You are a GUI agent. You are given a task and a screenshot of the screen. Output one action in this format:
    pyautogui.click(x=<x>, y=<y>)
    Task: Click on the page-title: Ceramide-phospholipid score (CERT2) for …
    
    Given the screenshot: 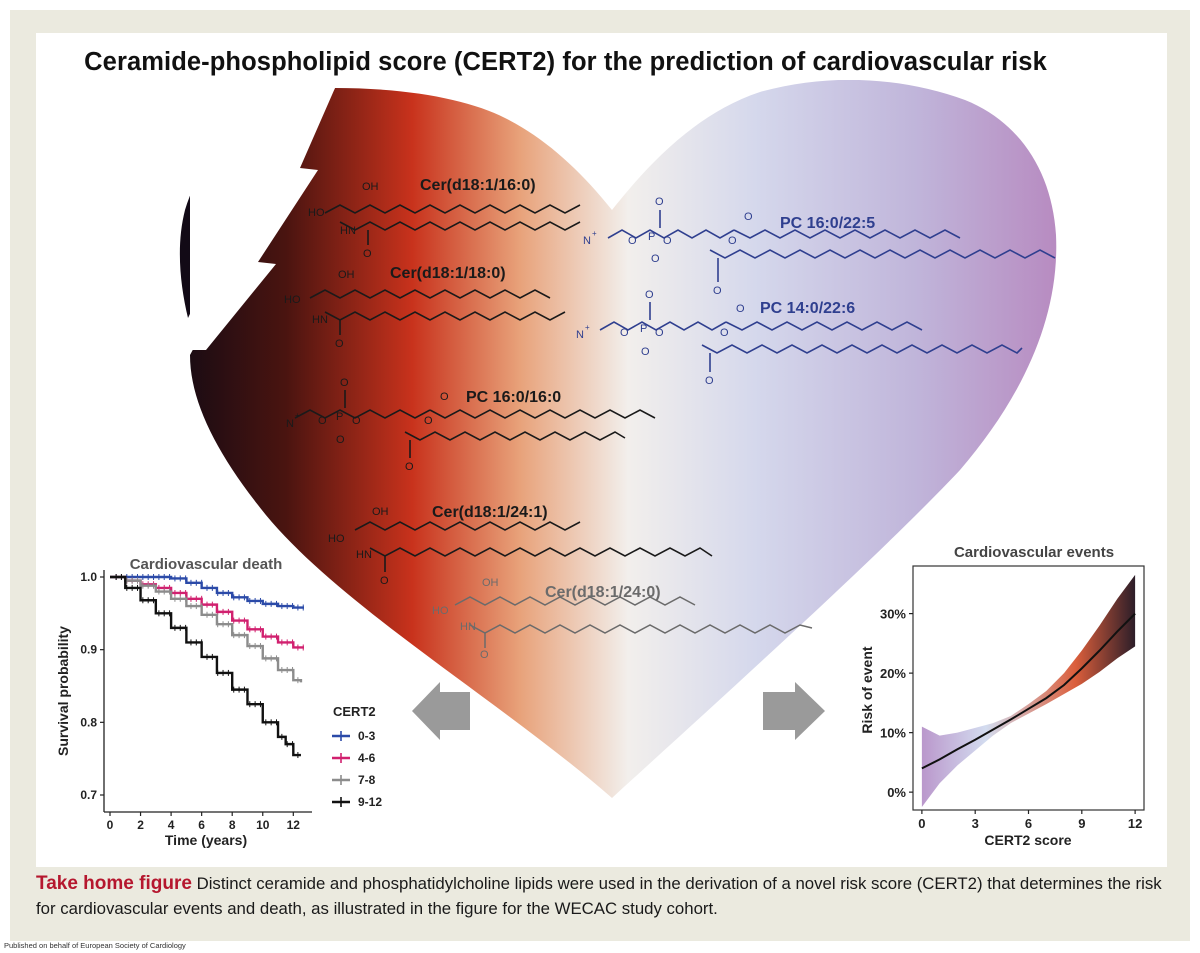 What is the action you would take?
    pyautogui.click(x=565, y=62)
    